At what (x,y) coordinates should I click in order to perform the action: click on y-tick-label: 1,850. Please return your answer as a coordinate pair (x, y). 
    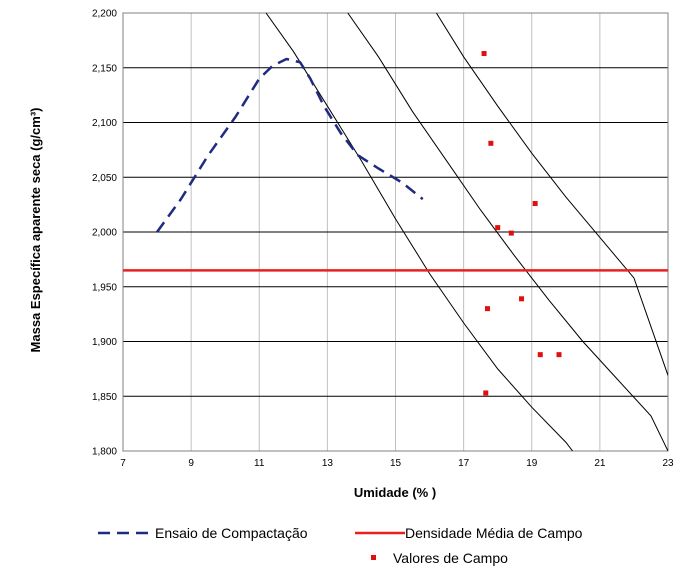
    Looking at the image, I should click on (104, 397).